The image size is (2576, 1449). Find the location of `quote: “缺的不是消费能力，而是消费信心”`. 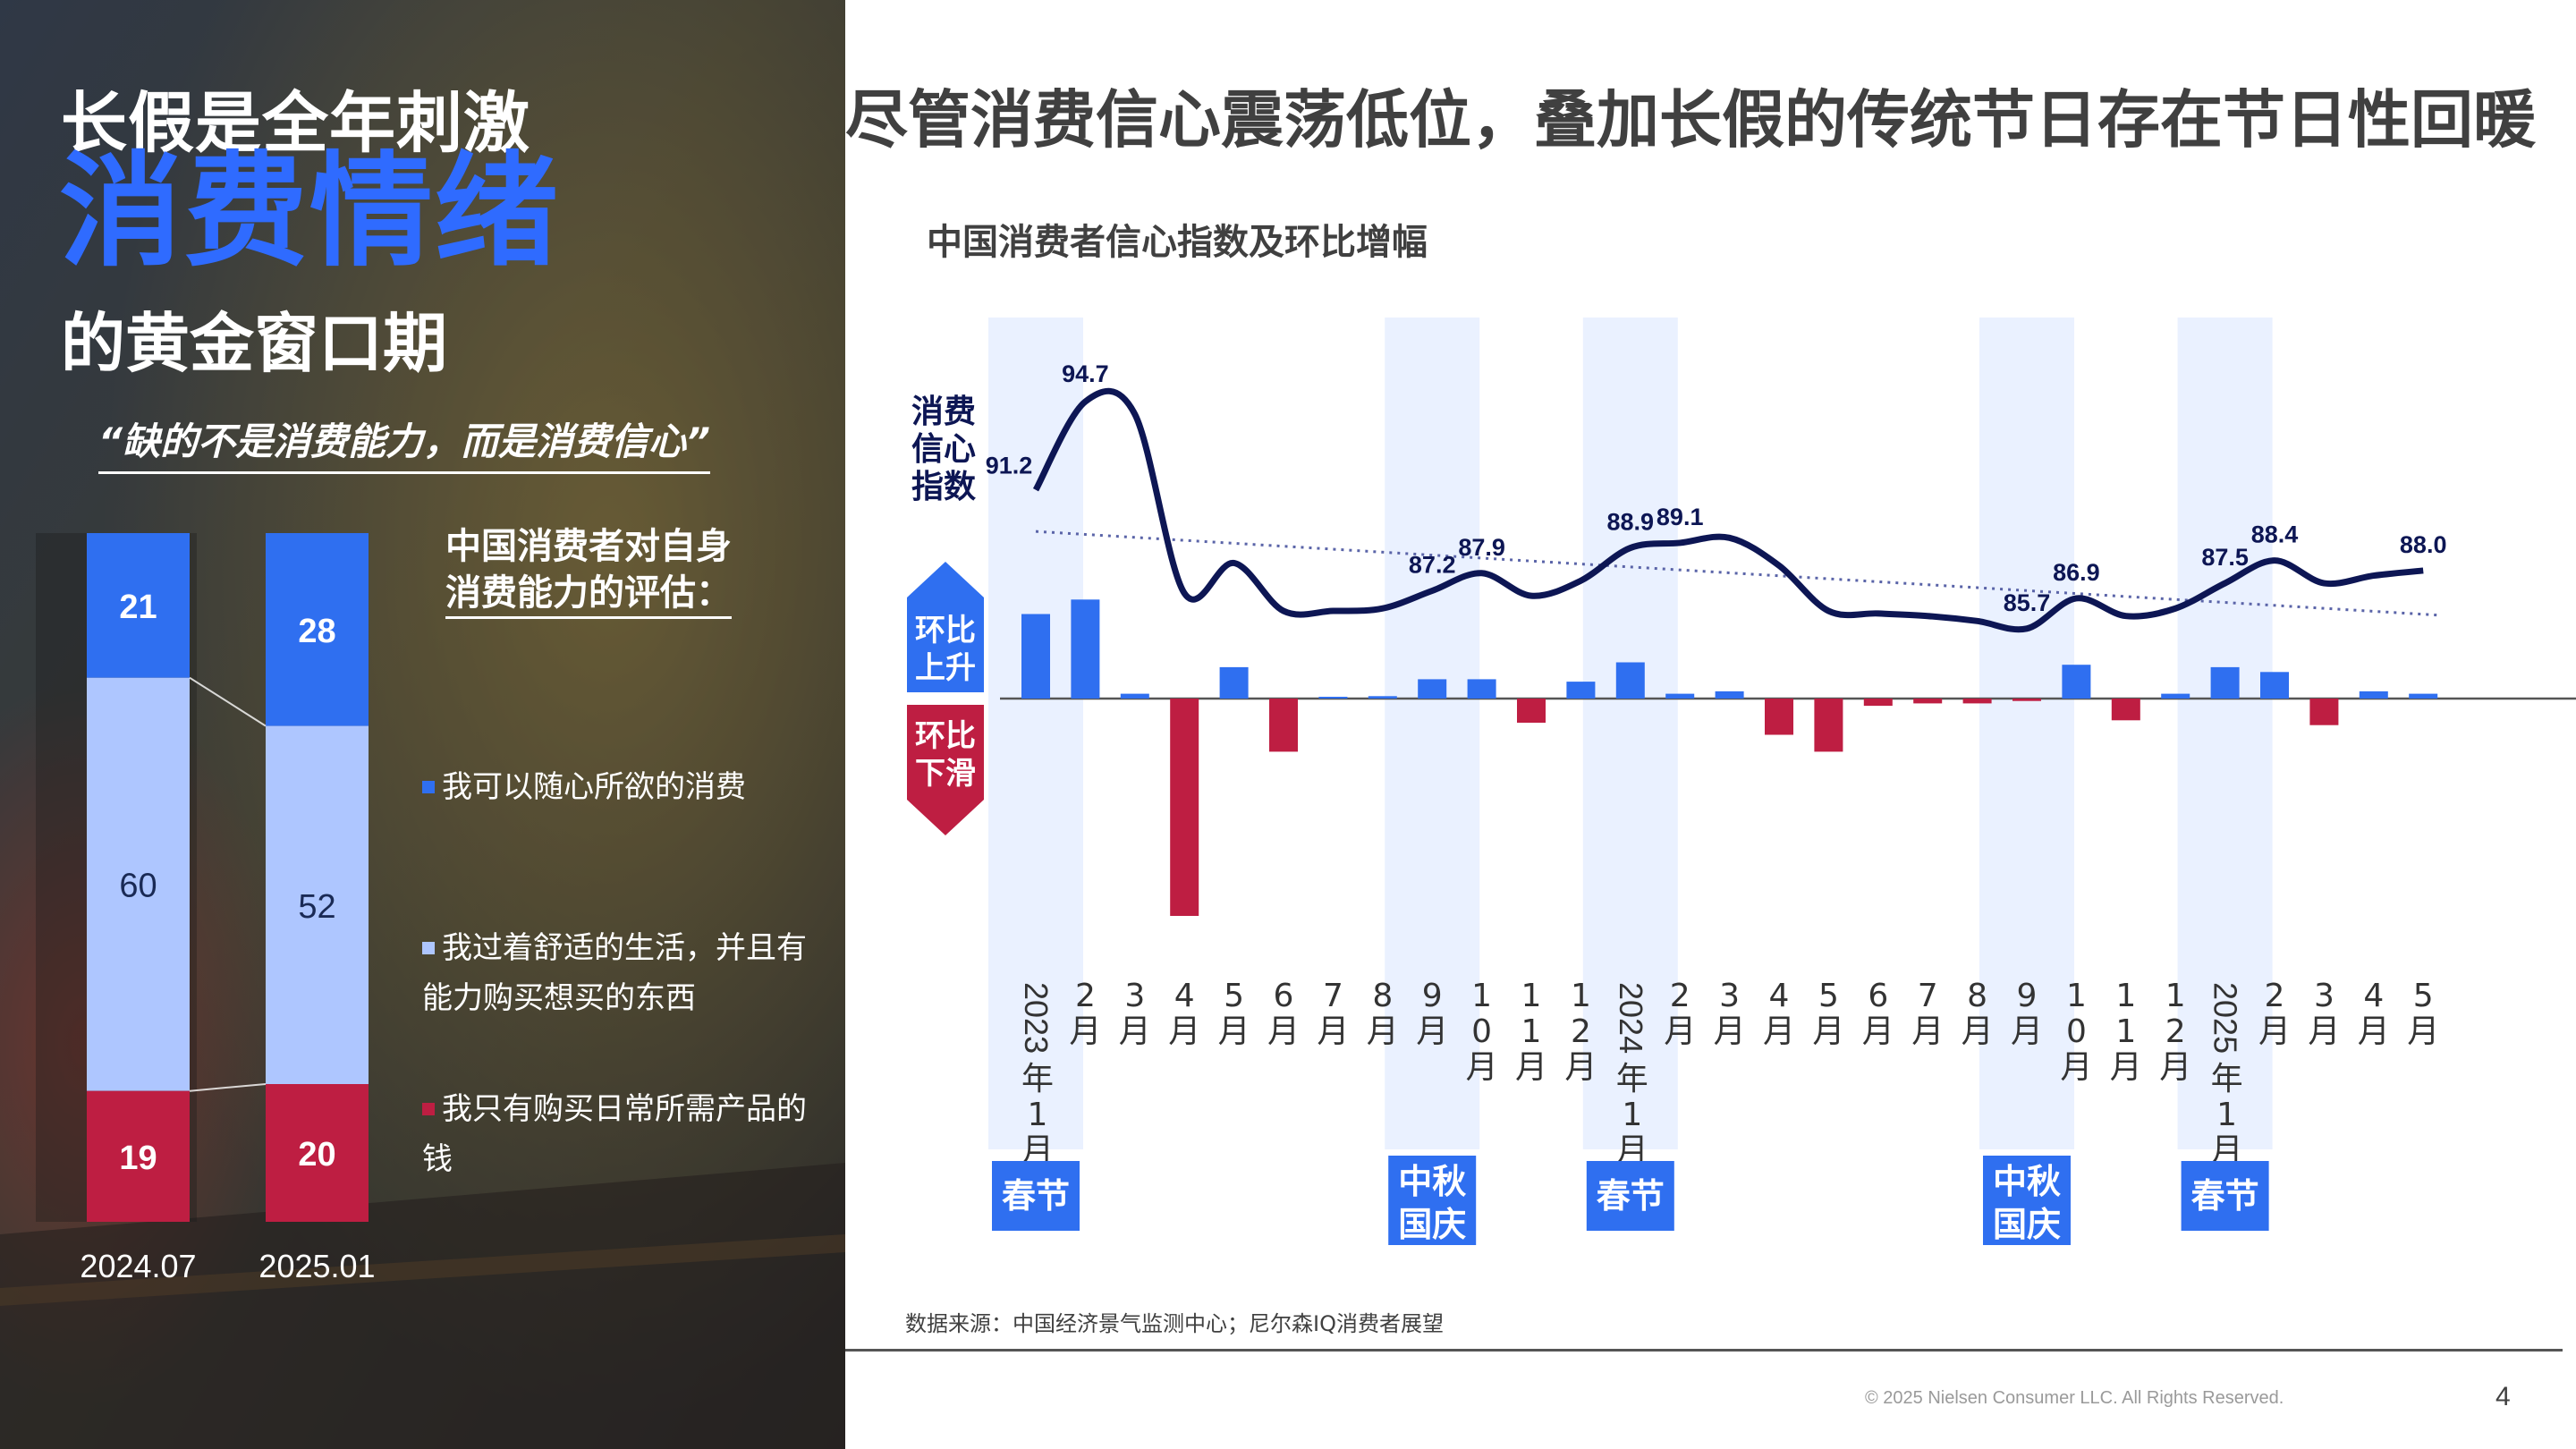

quote: “缺的不是消费能力，而是消费信心” is located at coordinates (404, 442).